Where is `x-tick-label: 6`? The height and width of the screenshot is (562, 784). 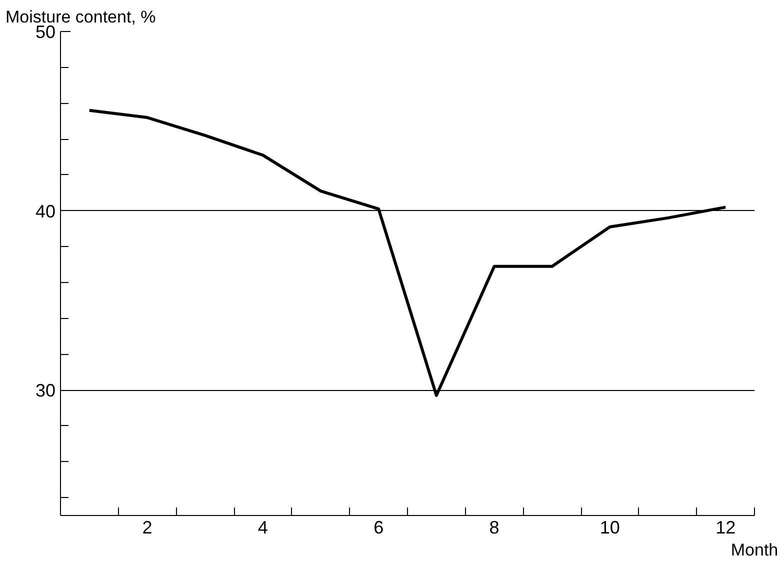
x-tick-label: 6 is located at coordinates (379, 528).